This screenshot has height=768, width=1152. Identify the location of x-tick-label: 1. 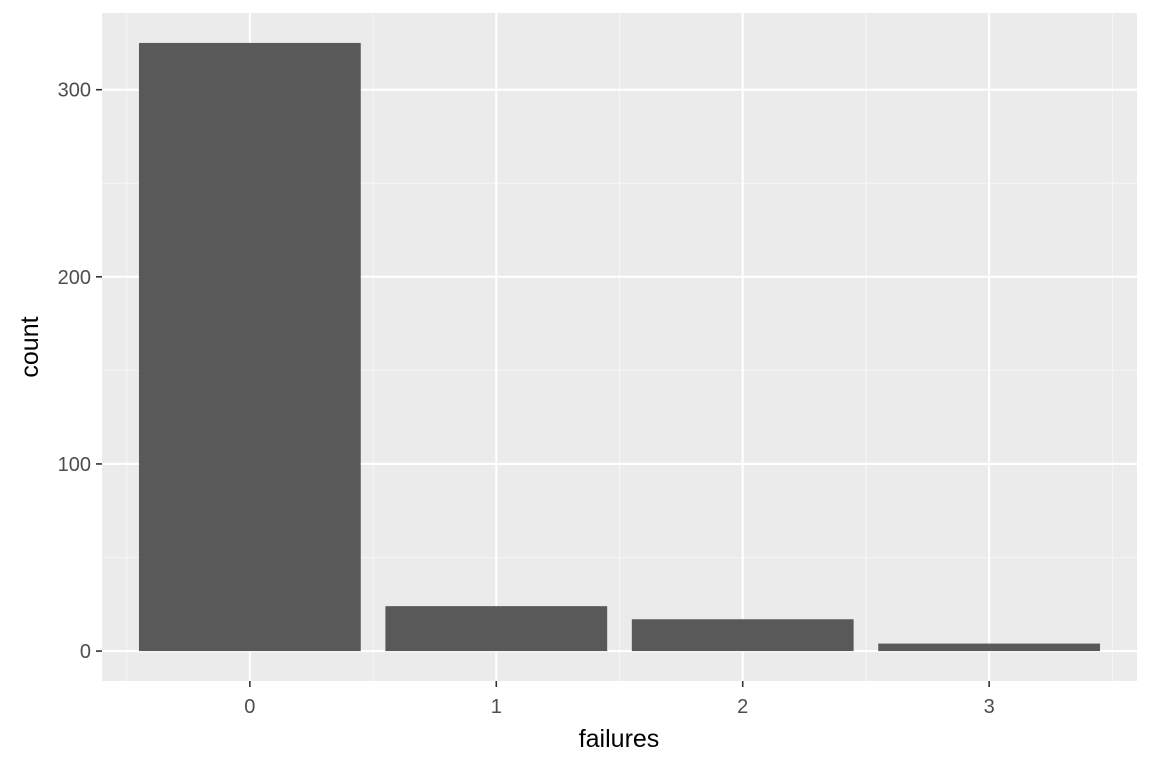
(496, 707).